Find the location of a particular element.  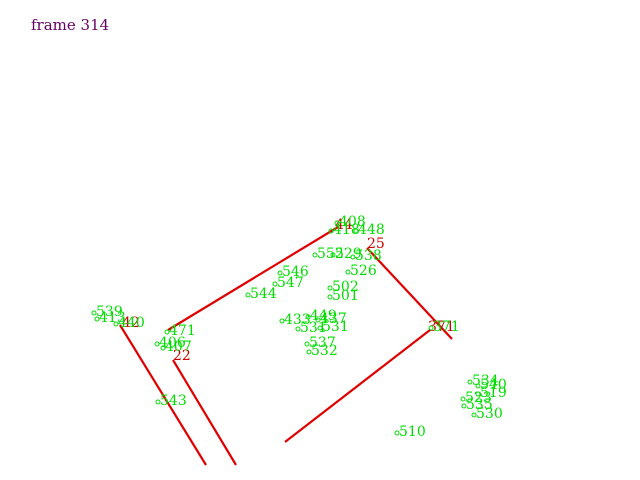

point-label-532: 532 is located at coordinates (324, 351).